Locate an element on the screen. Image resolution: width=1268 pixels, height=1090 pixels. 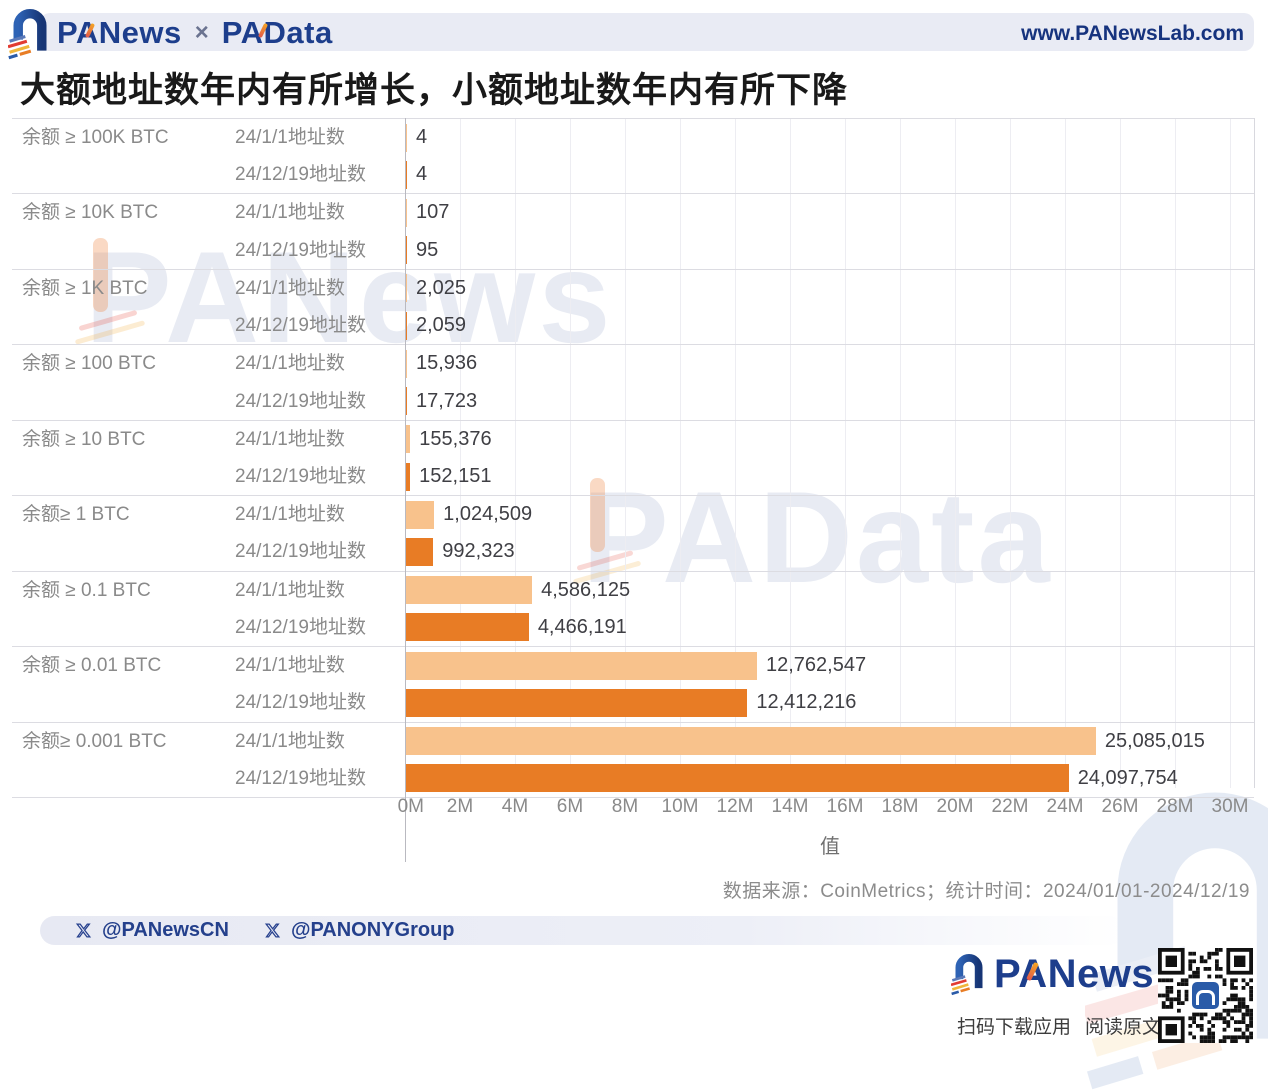
x-tick-label: 26M is located at coordinates (1120, 806).